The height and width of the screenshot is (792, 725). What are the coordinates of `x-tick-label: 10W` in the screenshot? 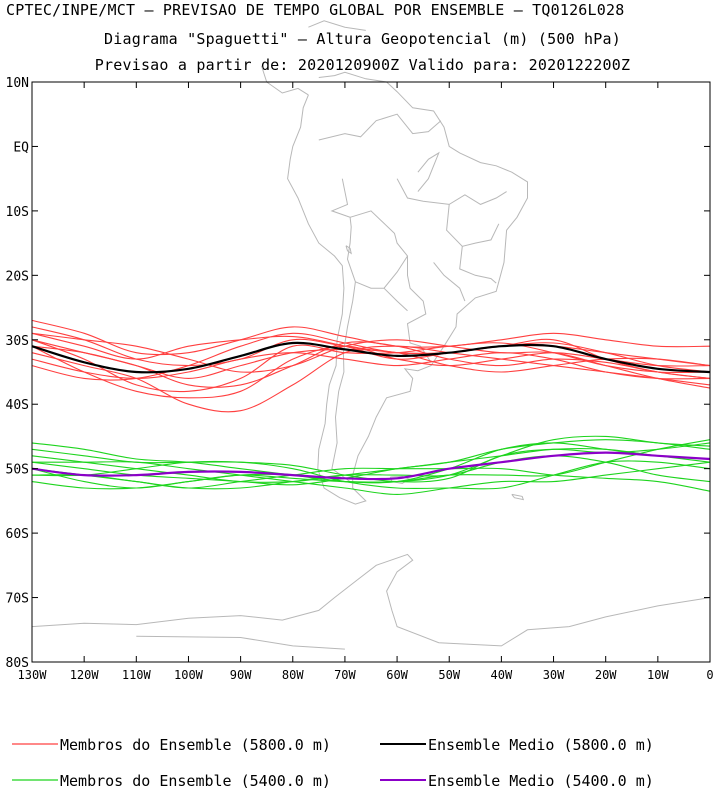 It's located at (658, 675).